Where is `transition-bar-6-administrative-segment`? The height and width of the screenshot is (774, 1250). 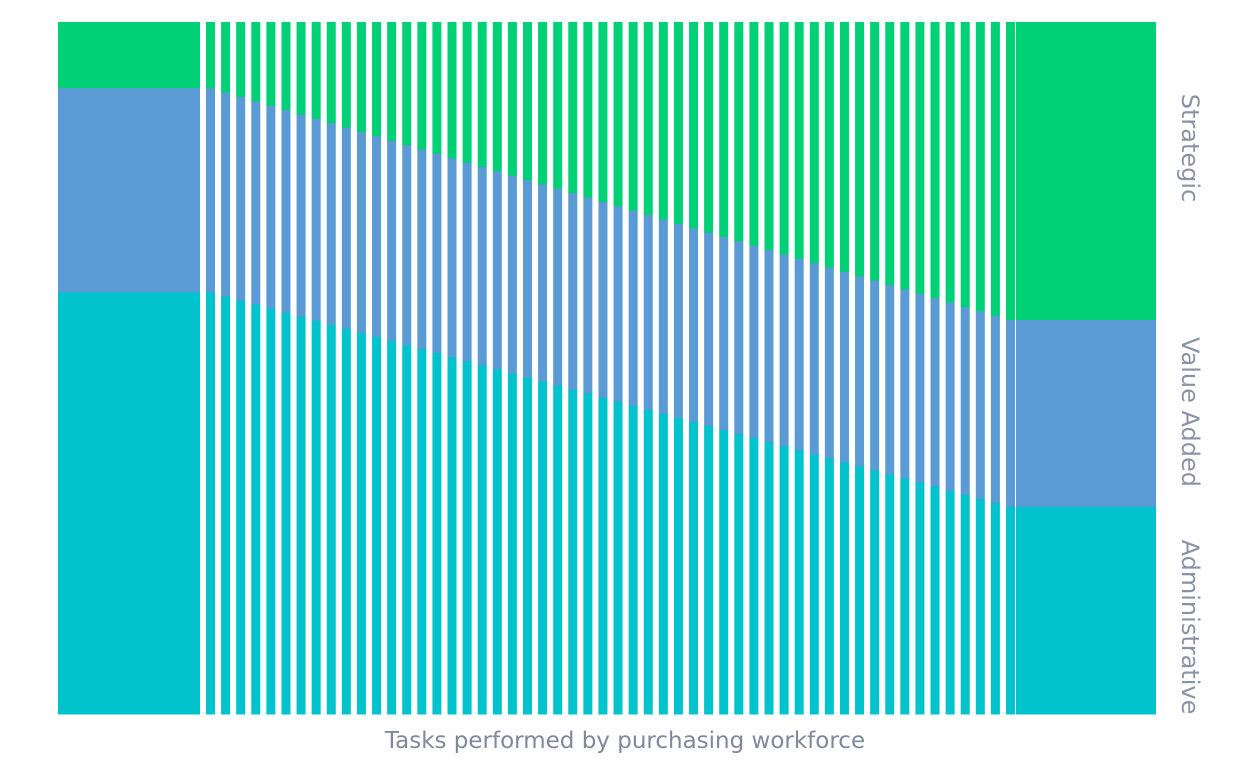
transition-bar-6-administrative-segment is located at coordinates (286, 513).